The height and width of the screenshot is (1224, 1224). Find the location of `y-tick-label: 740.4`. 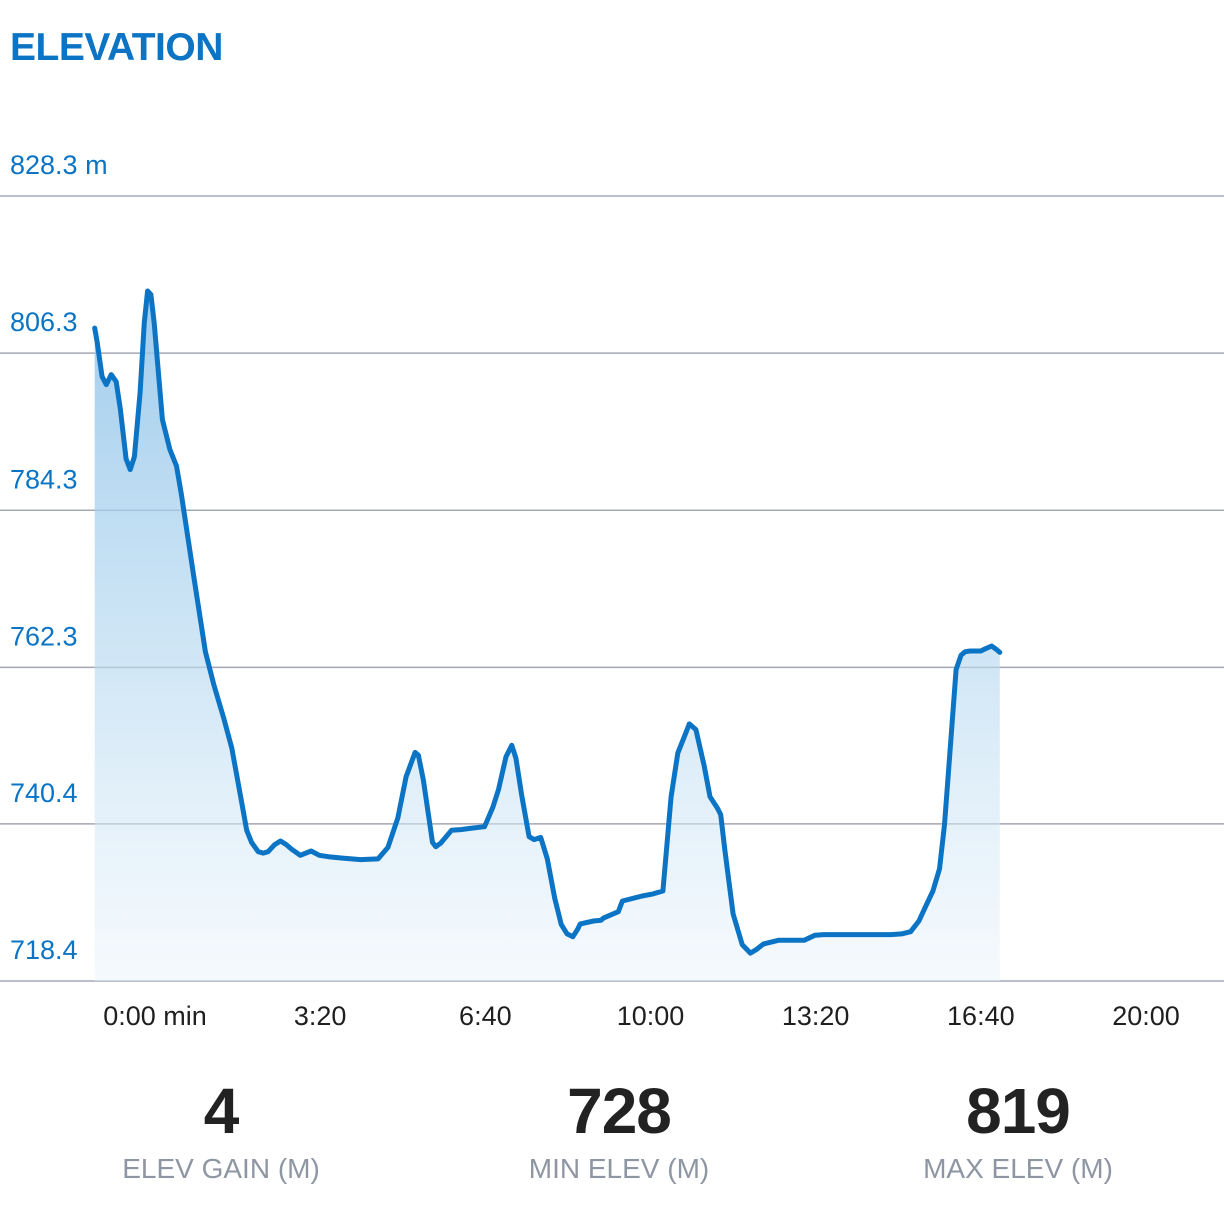

y-tick-label: 740.4 is located at coordinates (44, 793).